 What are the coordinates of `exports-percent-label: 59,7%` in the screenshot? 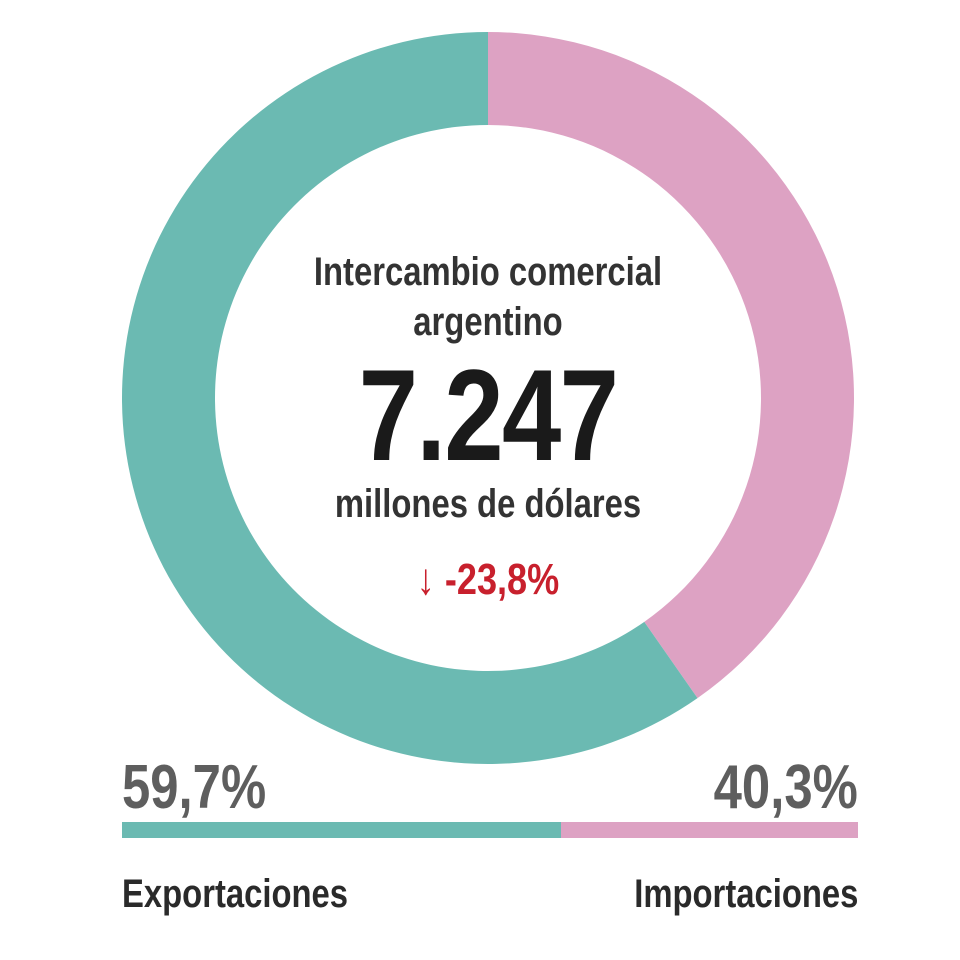 It's located at (194, 787).